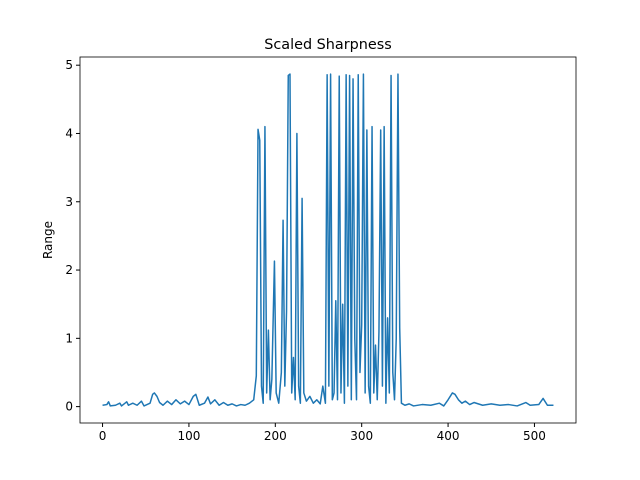 This screenshot has width=640, height=480. Describe the element at coordinates (48, 240) in the screenshot. I see `y-axis-label: Range` at that location.